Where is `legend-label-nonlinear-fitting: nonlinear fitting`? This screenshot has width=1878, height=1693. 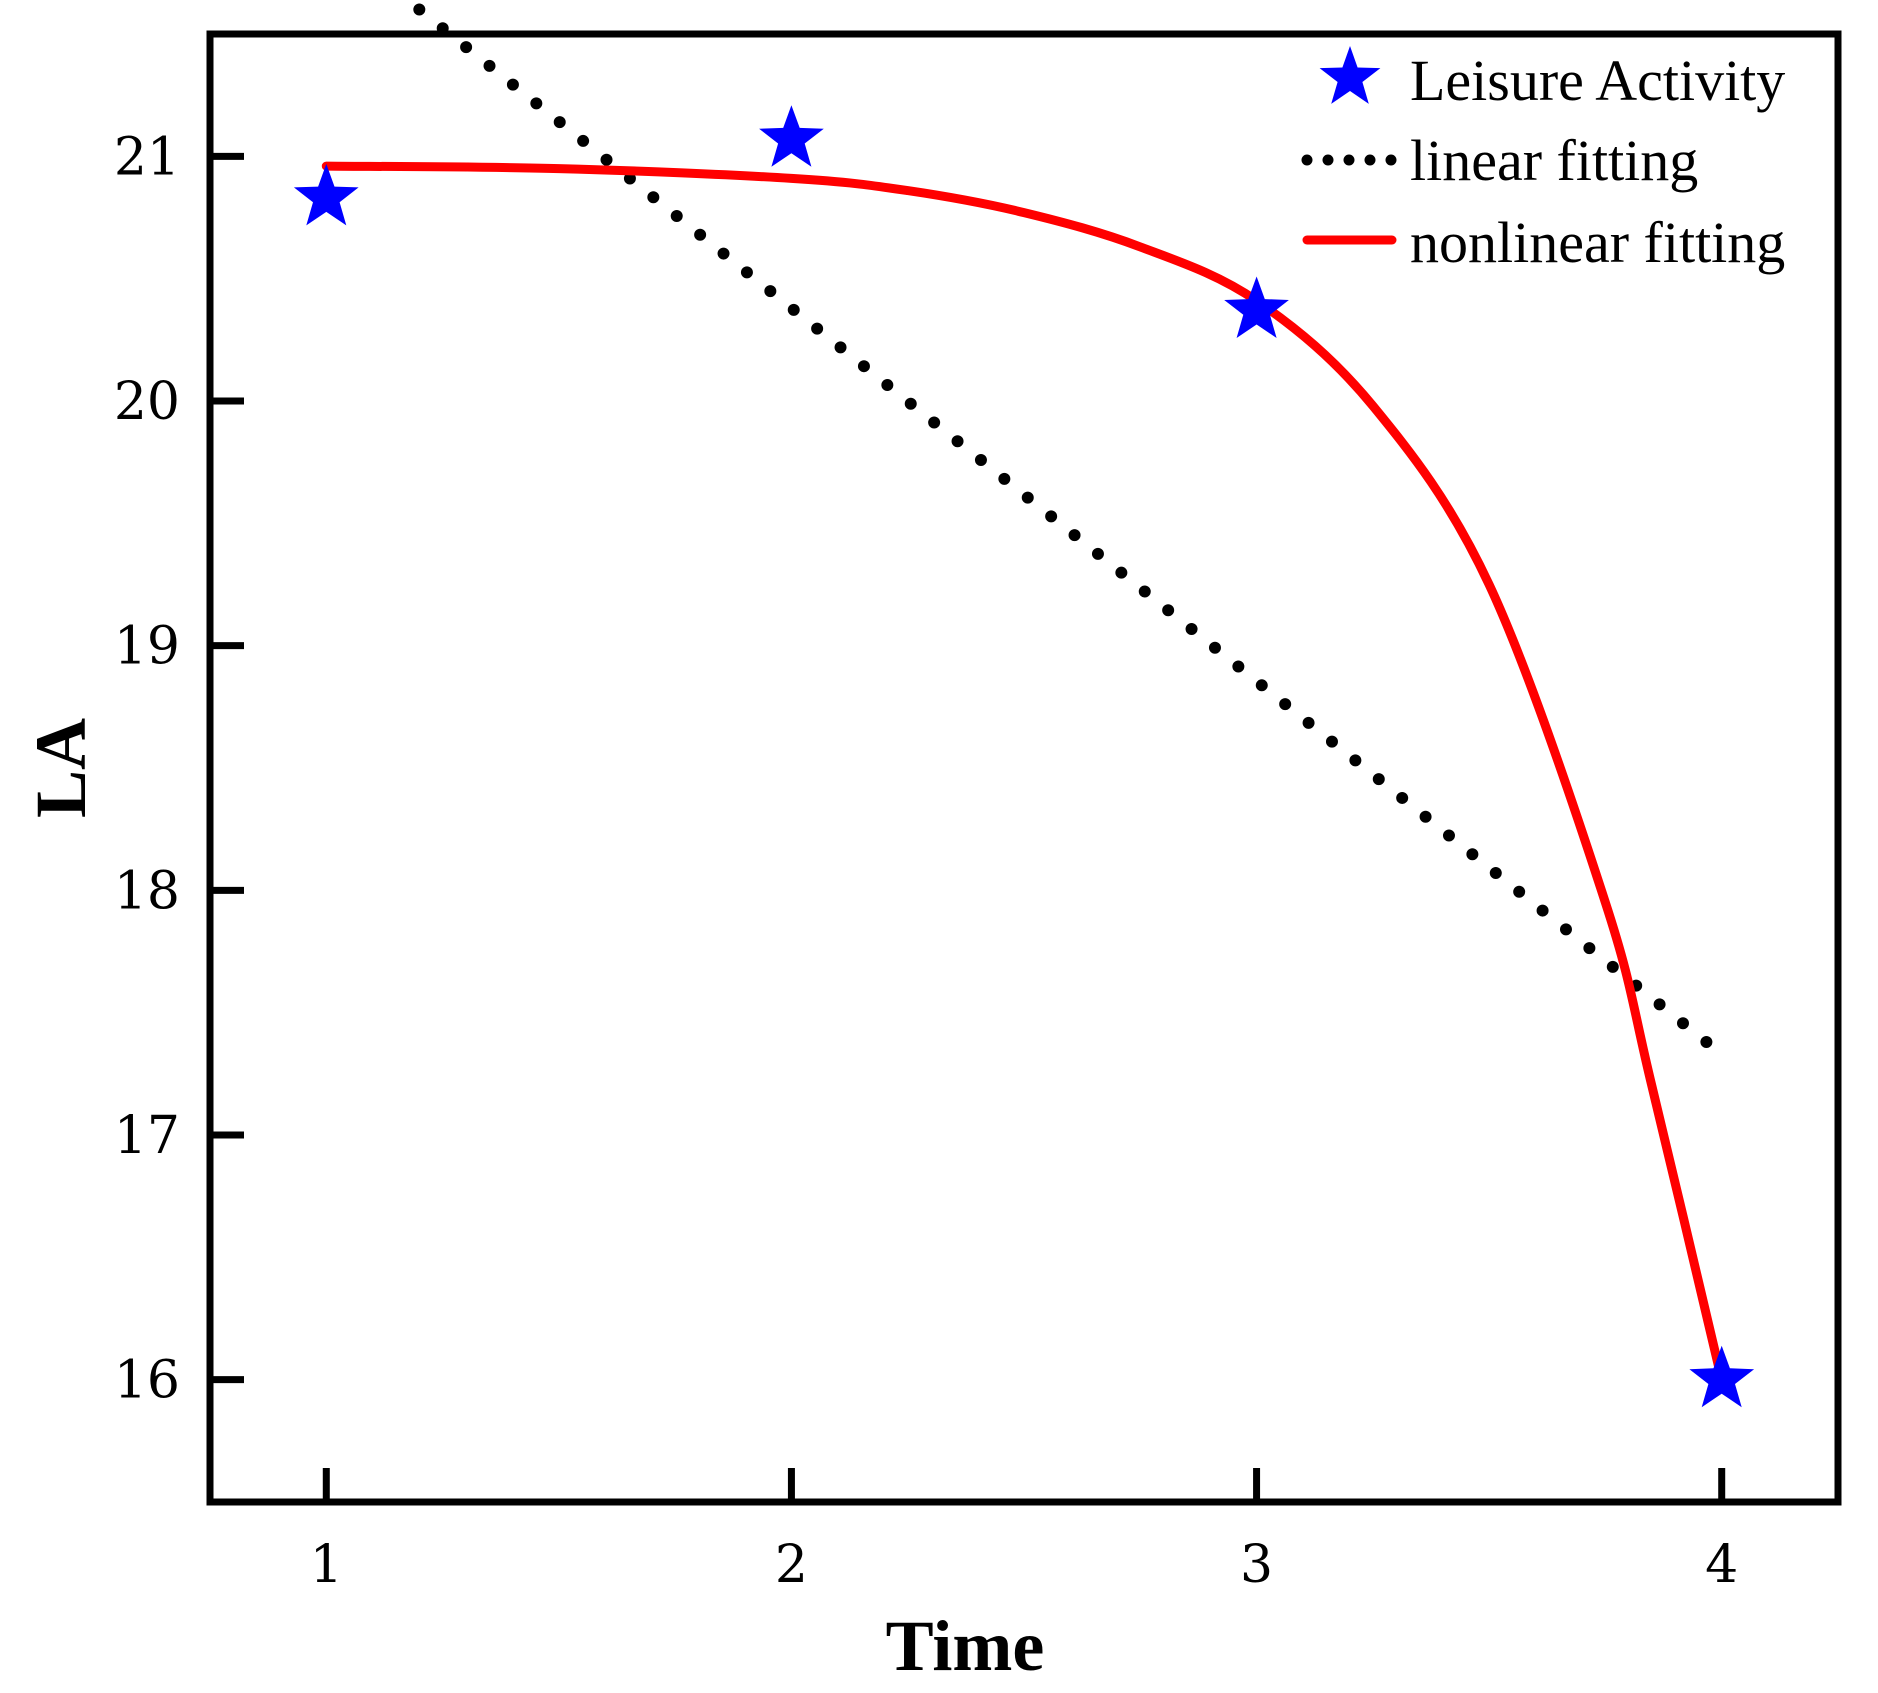 legend-label-nonlinear-fitting: nonlinear fitting is located at coordinates (1597, 242).